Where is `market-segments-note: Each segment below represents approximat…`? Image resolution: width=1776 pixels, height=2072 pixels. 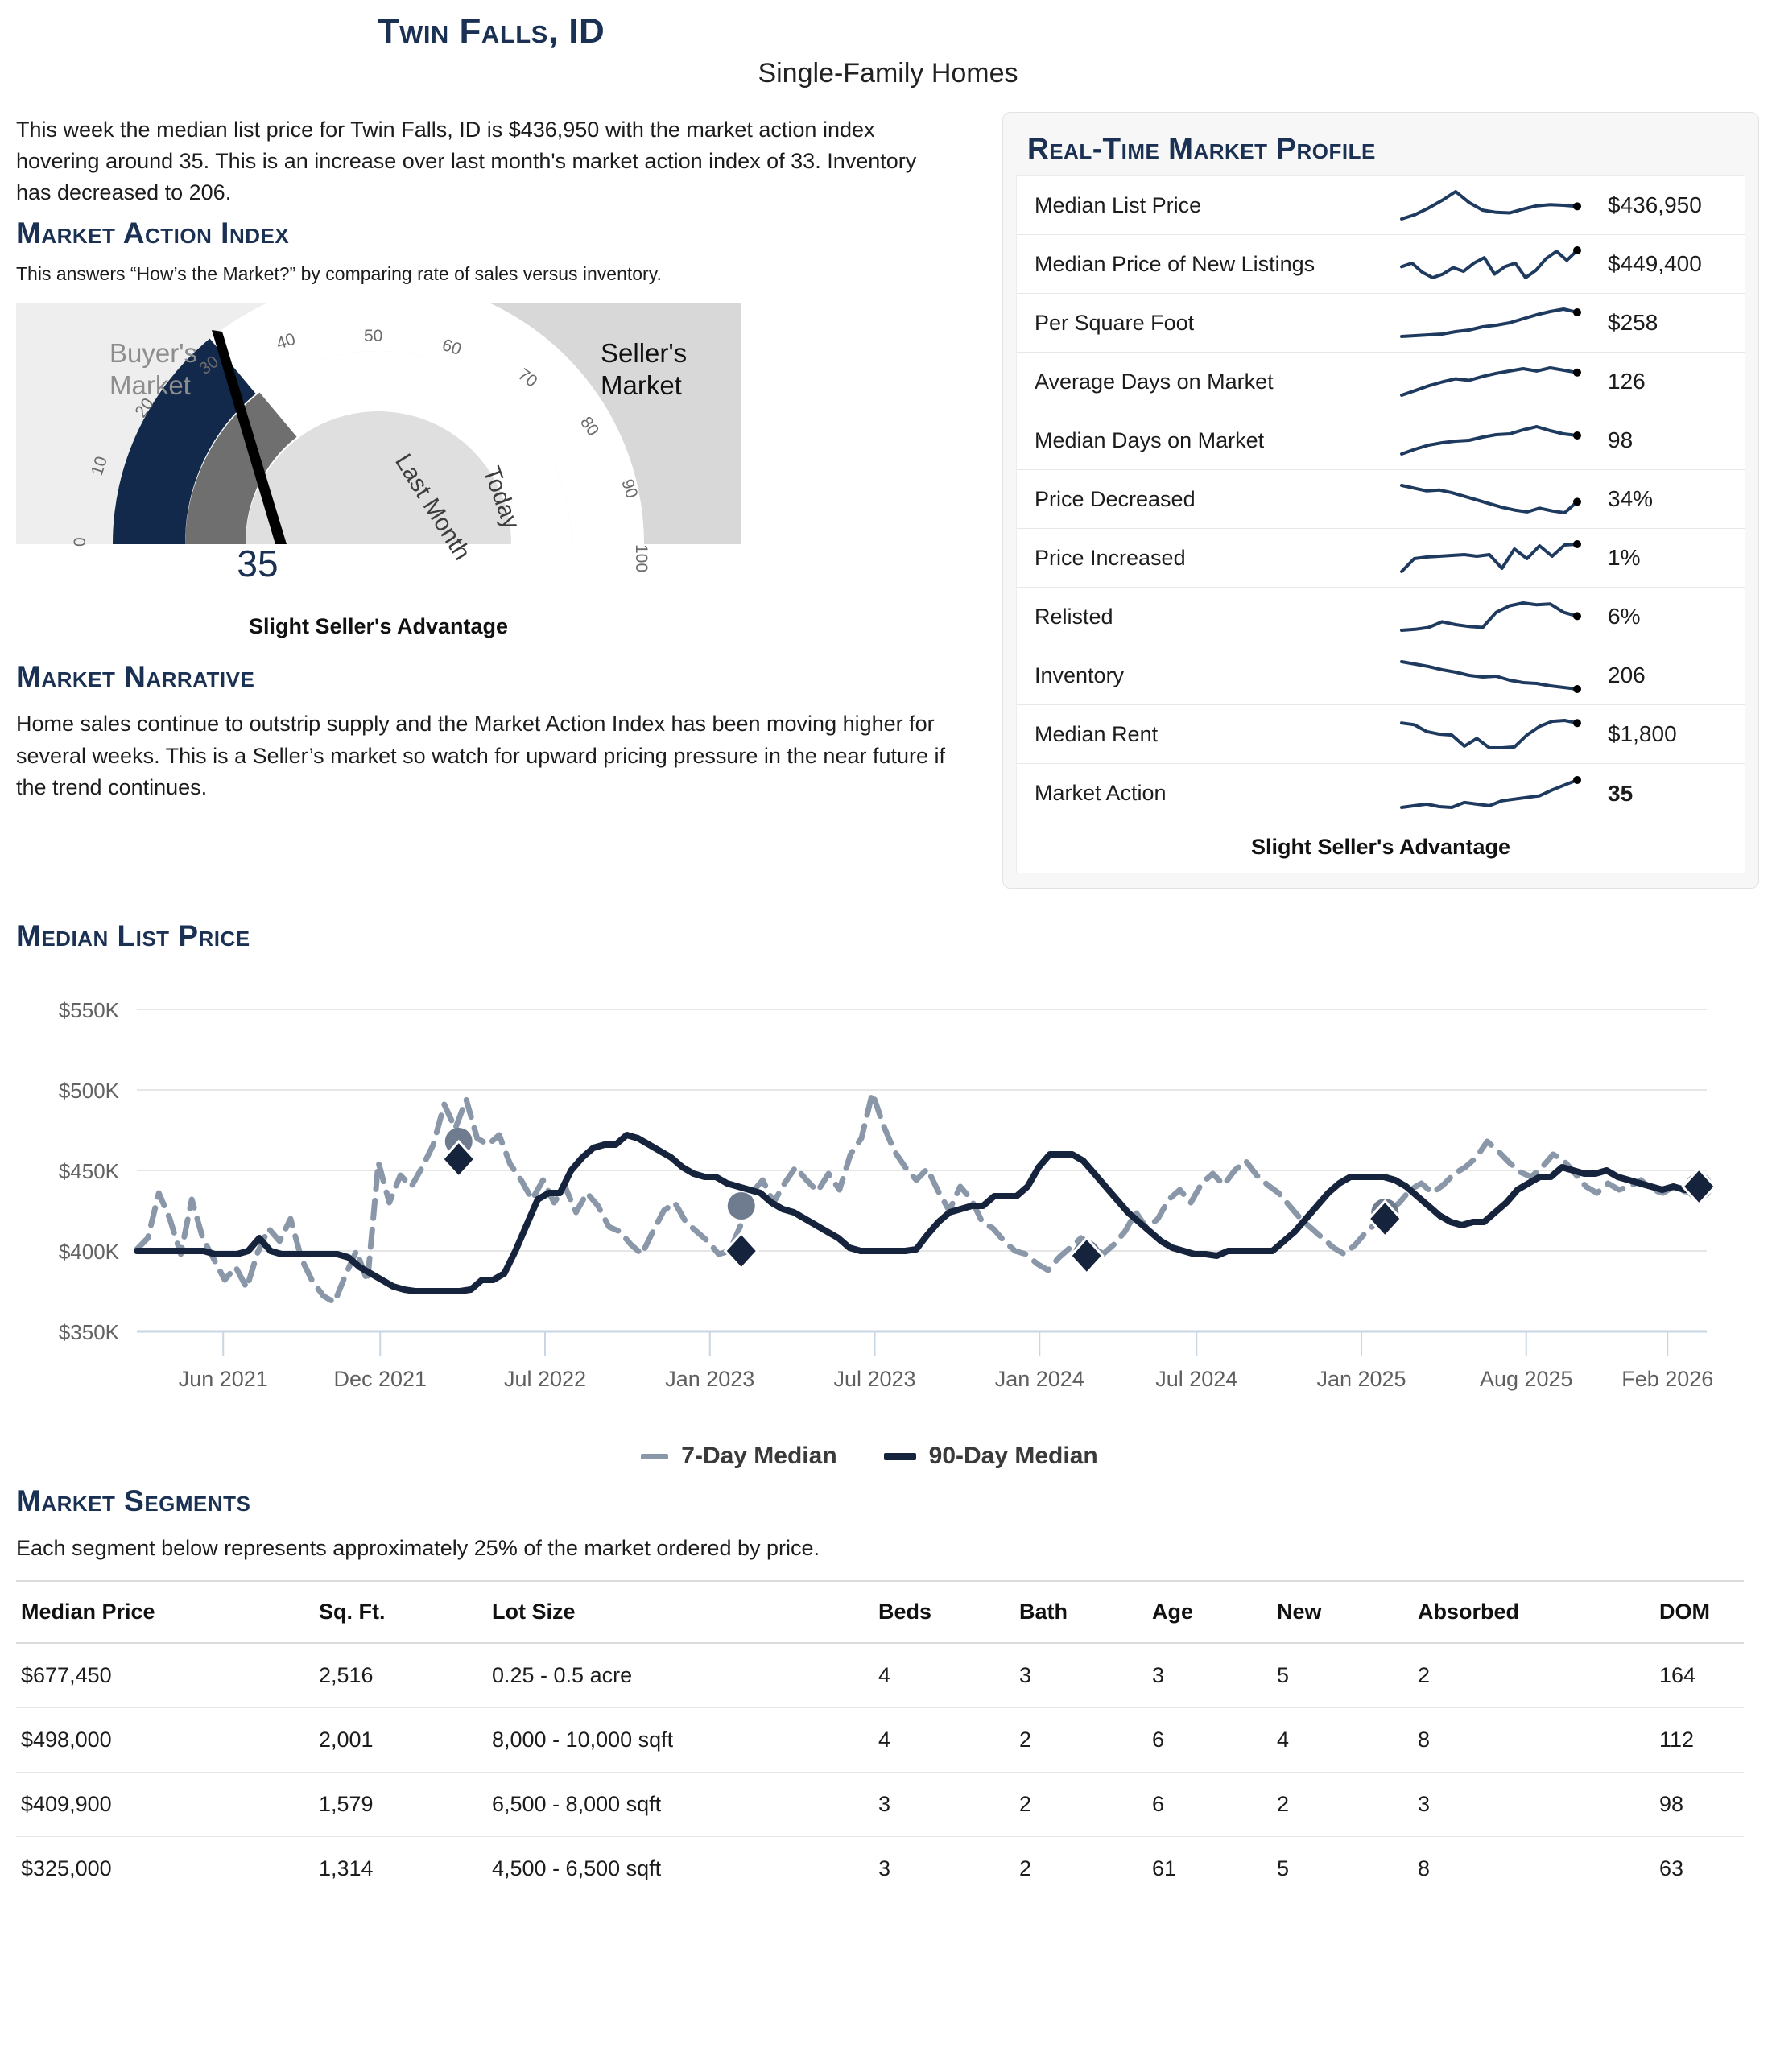
market-segments-note: Each segment below represents approximat… is located at coordinates (418, 1548).